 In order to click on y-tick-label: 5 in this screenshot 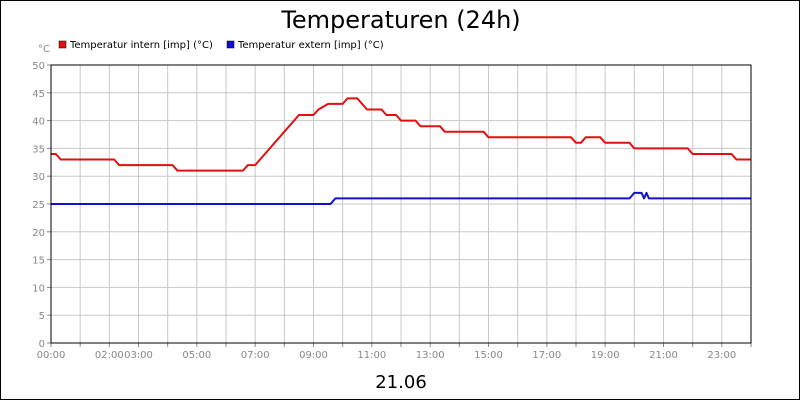, I will do `click(42, 316)`.